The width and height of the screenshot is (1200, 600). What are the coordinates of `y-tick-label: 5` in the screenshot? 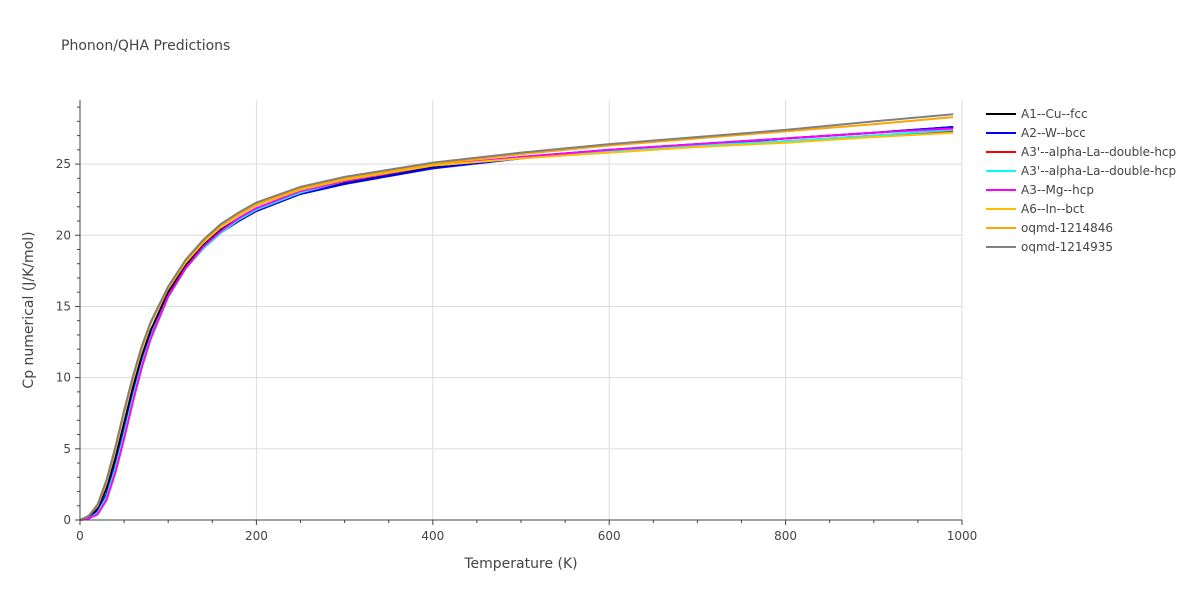 It's located at (67, 449).